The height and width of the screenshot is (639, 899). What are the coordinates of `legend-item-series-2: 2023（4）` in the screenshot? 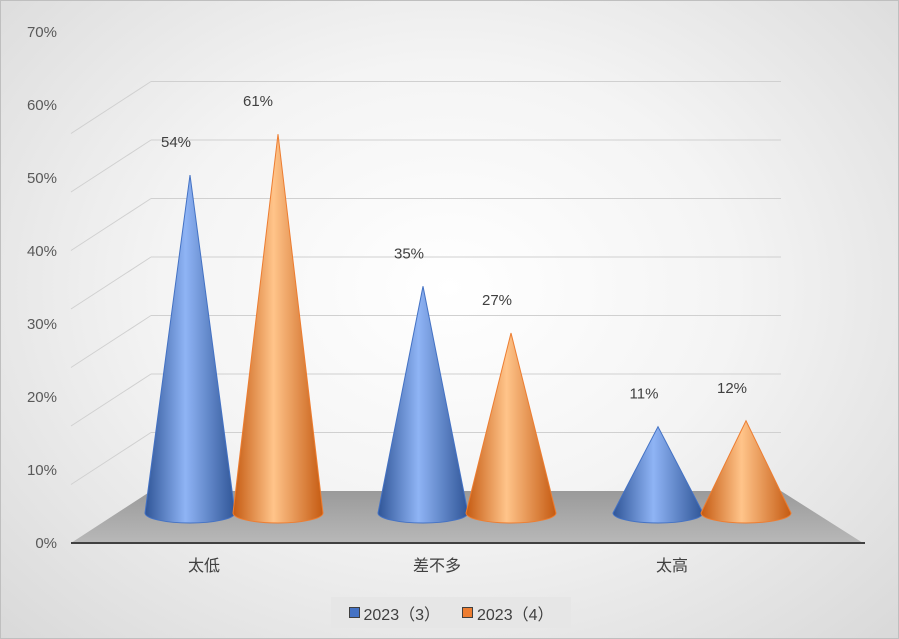 It's located at (508, 613).